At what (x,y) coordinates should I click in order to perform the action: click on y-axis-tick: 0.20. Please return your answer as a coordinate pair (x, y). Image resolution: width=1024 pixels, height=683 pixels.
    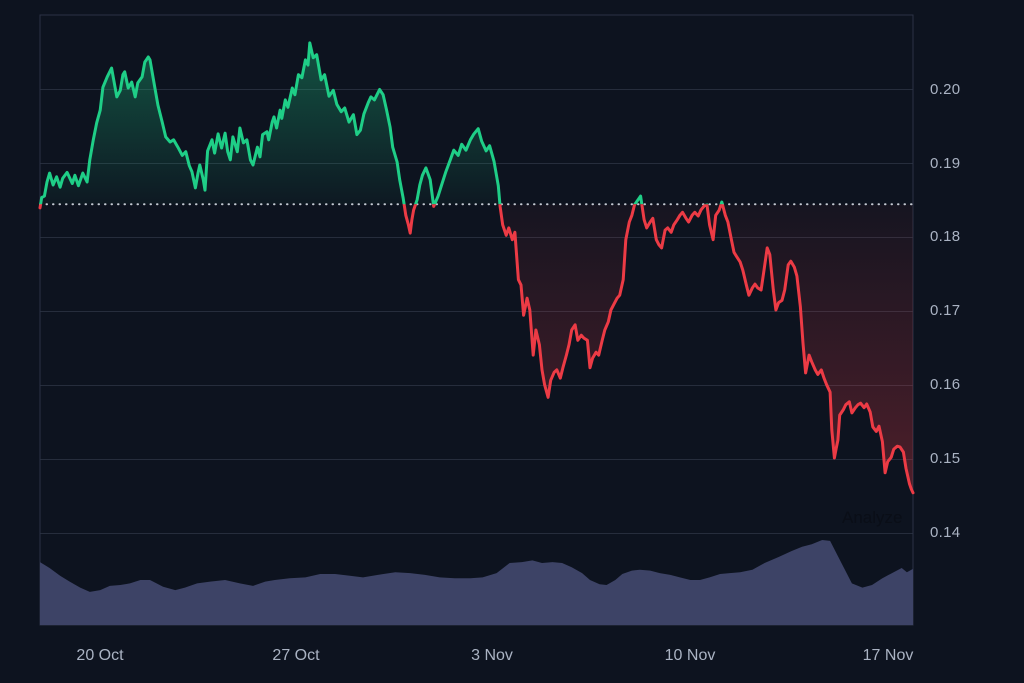
    Looking at the image, I should click on (945, 89).